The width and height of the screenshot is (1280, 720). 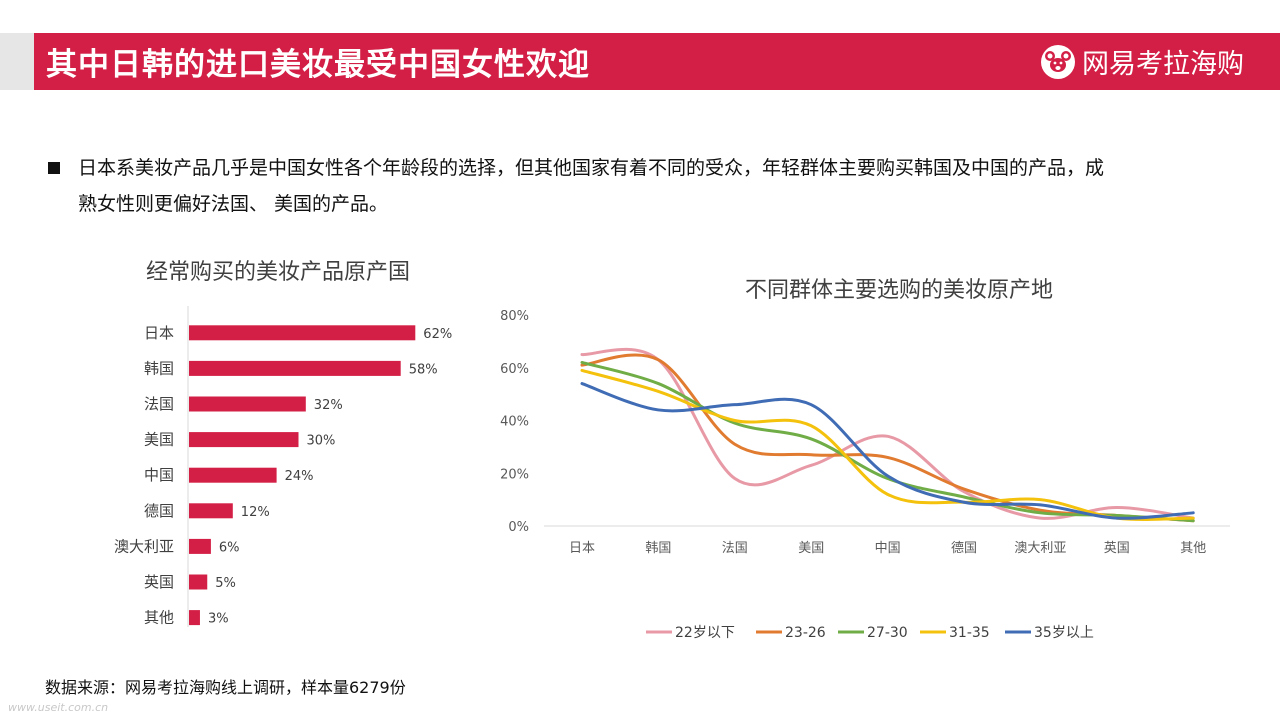 What do you see at coordinates (514, 316) in the screenshot?
I see `y-tick-label: 80%` at bounding box center [514, 316].